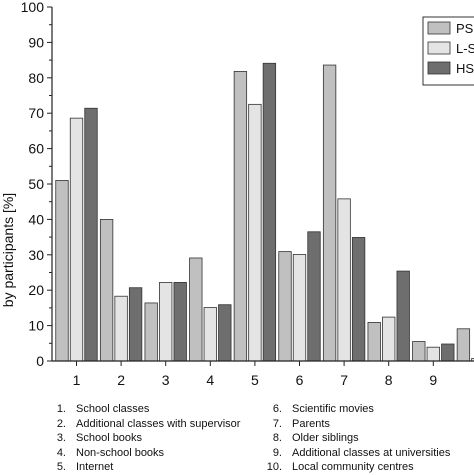 The image size is (474, 475). Describe the element at coordinates (439, 68) in the screenshot. I see `legend-swatch-hs` at that location.